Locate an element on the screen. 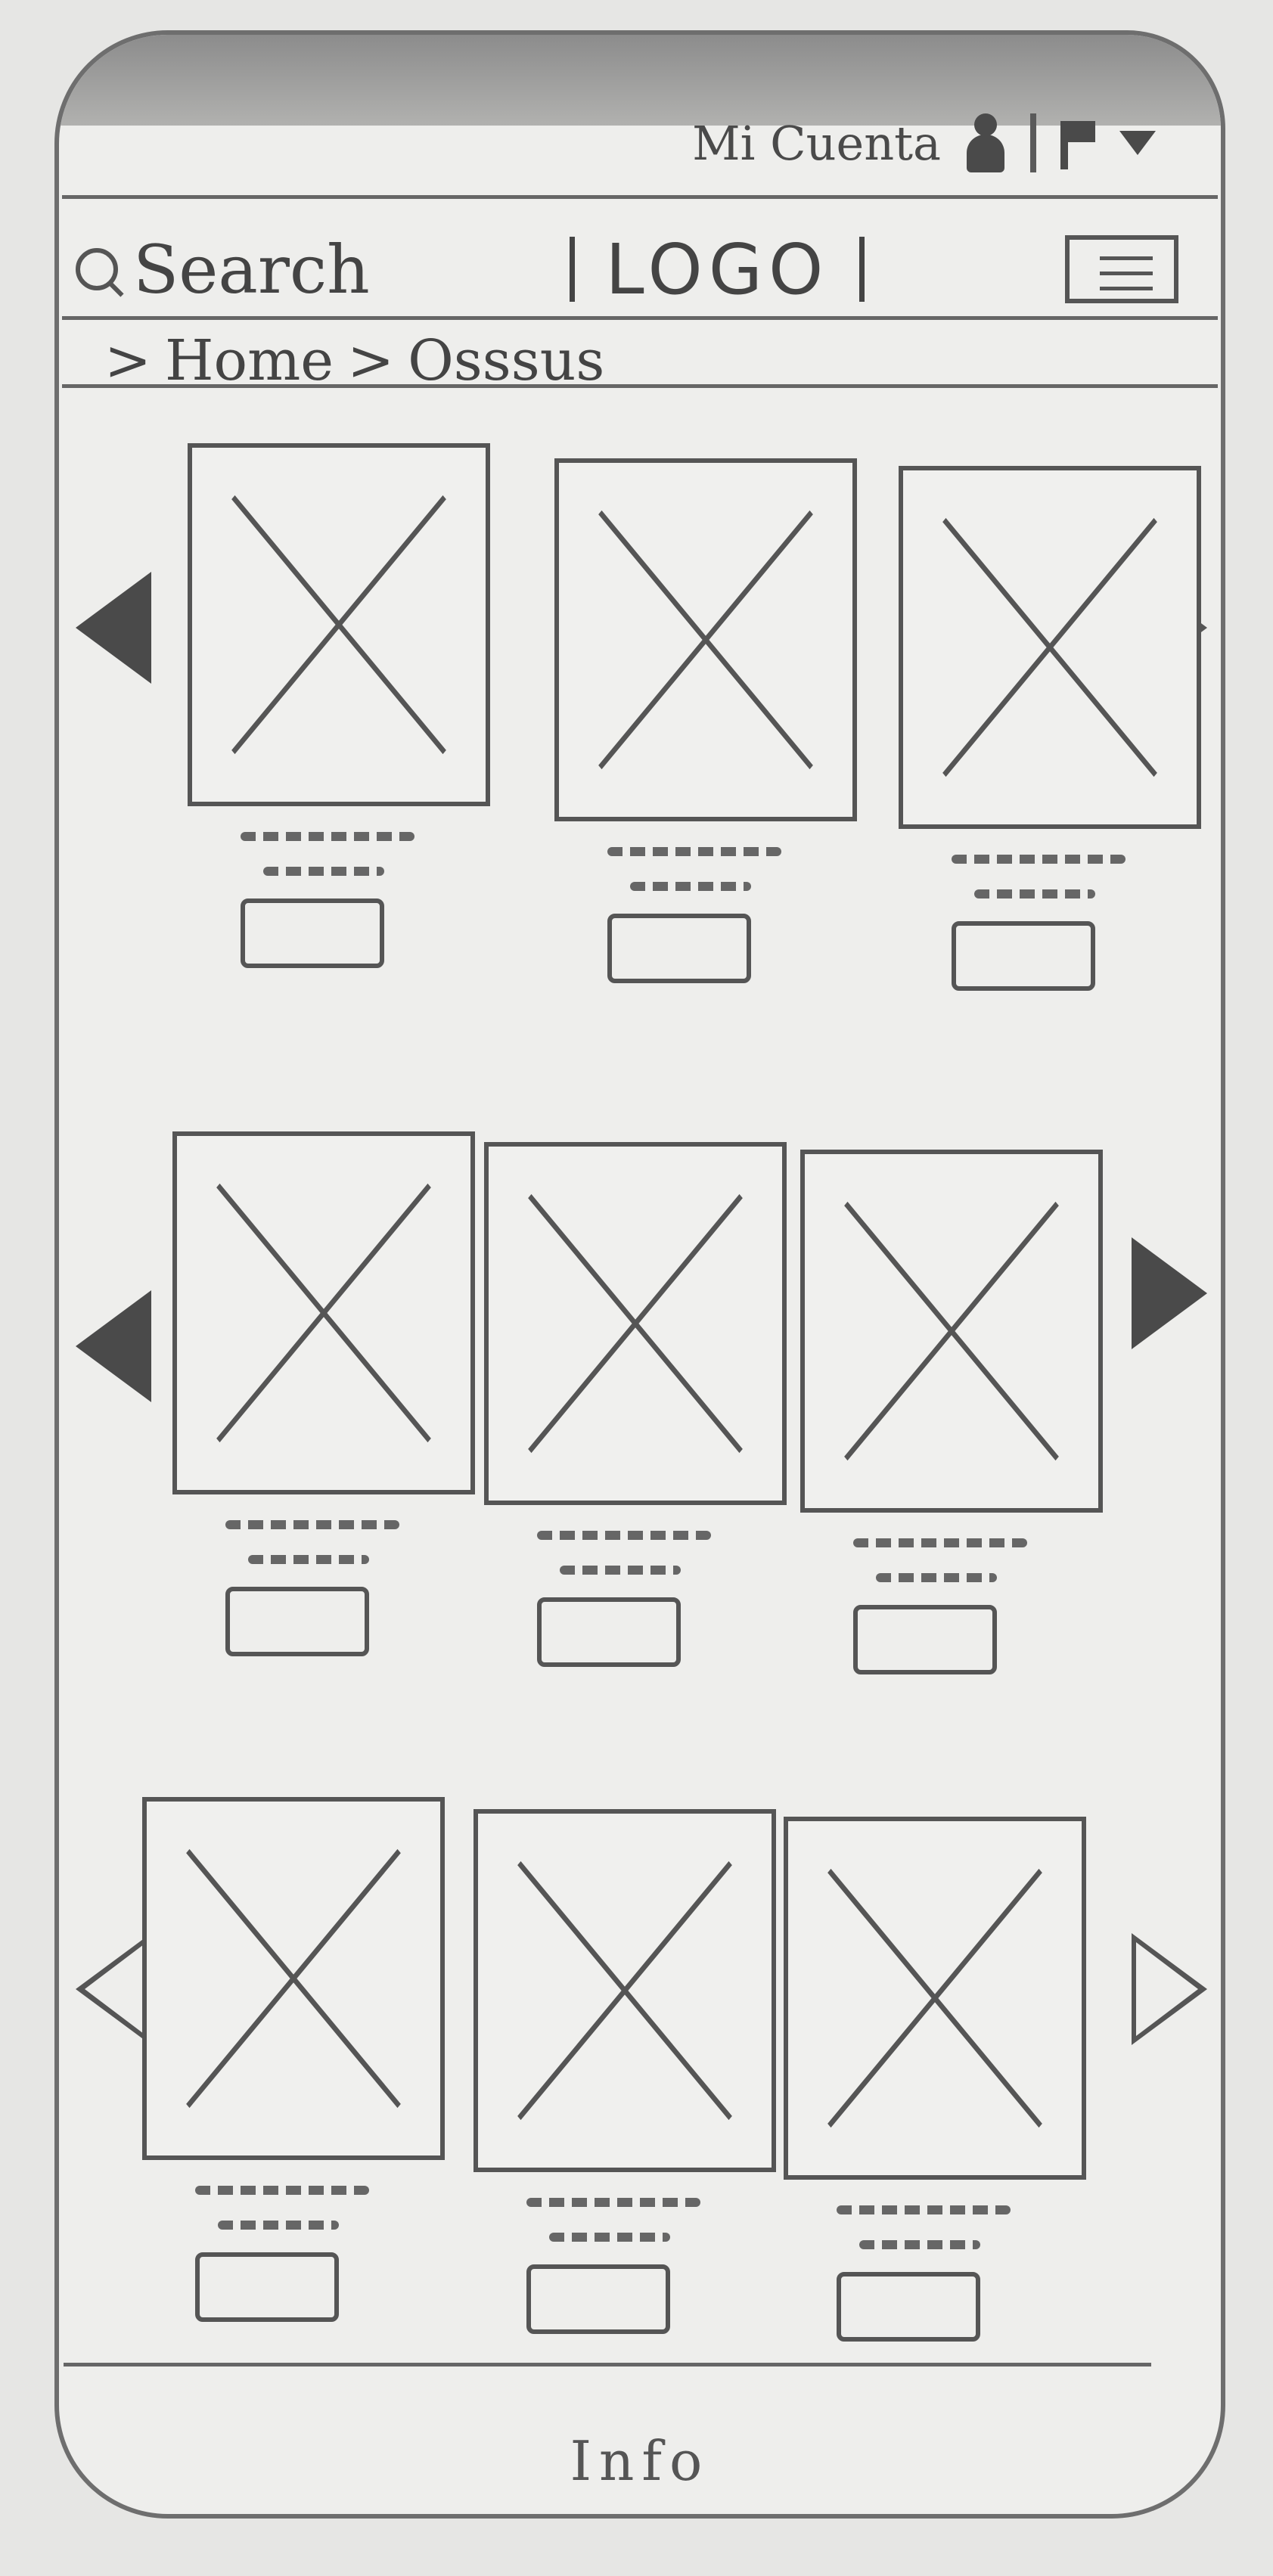 The width and height of the screenshot is (1273, 2576). nav-separator is located at coordinates (640, 318).